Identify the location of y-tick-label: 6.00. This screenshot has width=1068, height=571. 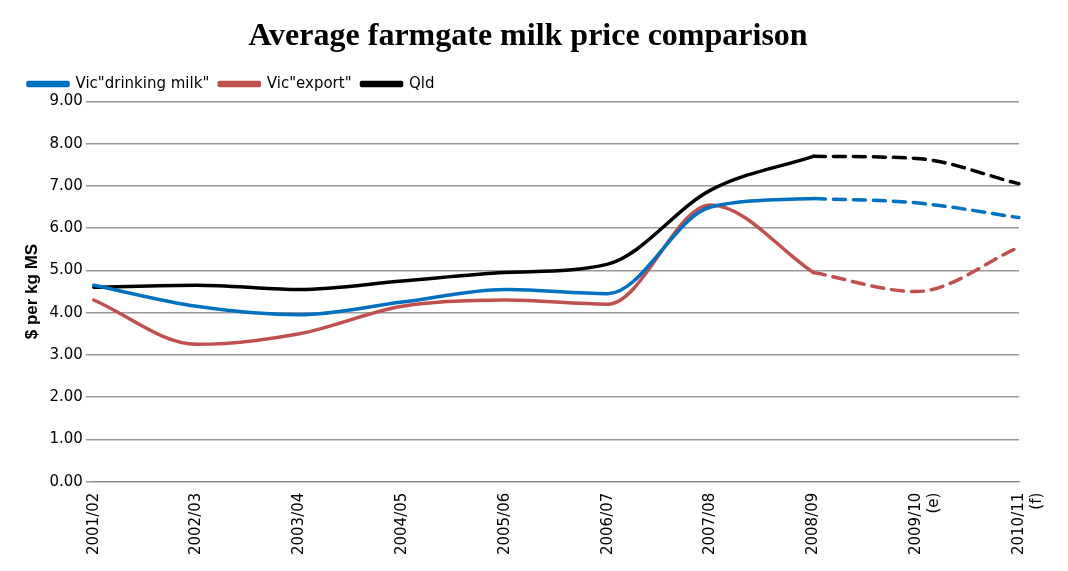
(66, 227).